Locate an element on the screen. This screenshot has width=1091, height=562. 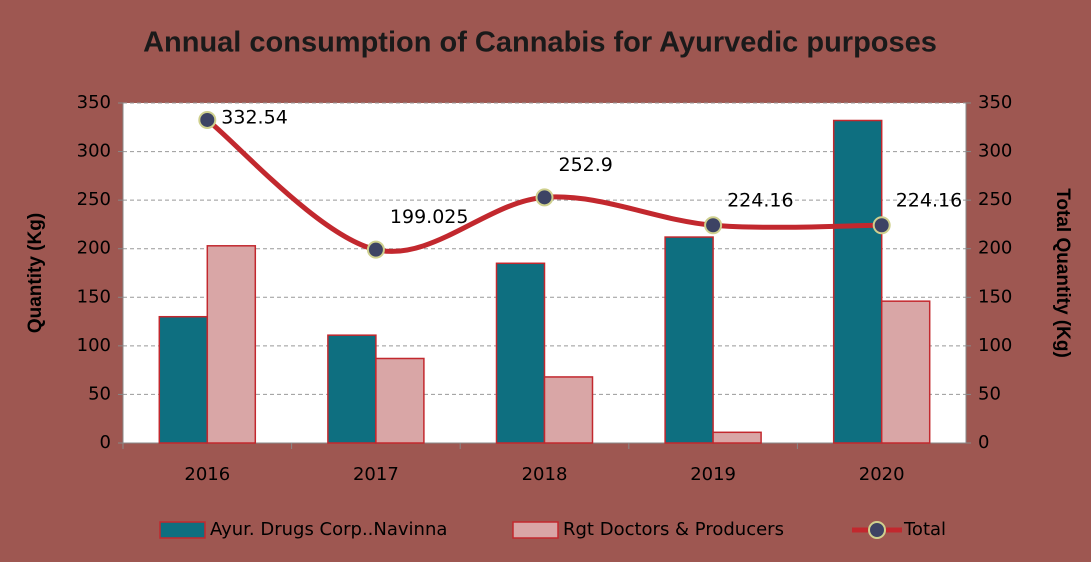
y-tick-label: 300 is located at coordinates (94, 151).